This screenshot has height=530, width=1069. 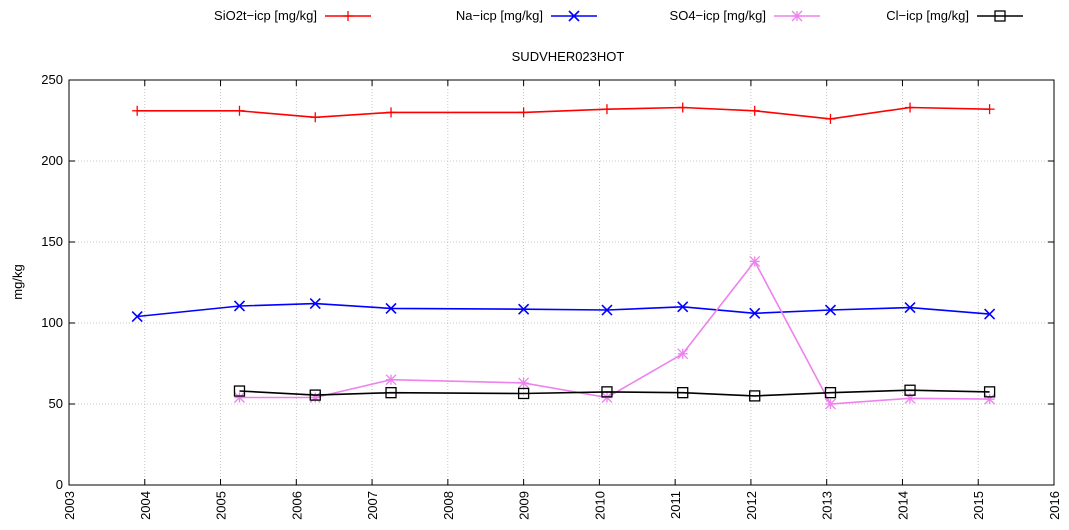 I want to click on x-tick-label: 2012, so click(x=751, y=505).